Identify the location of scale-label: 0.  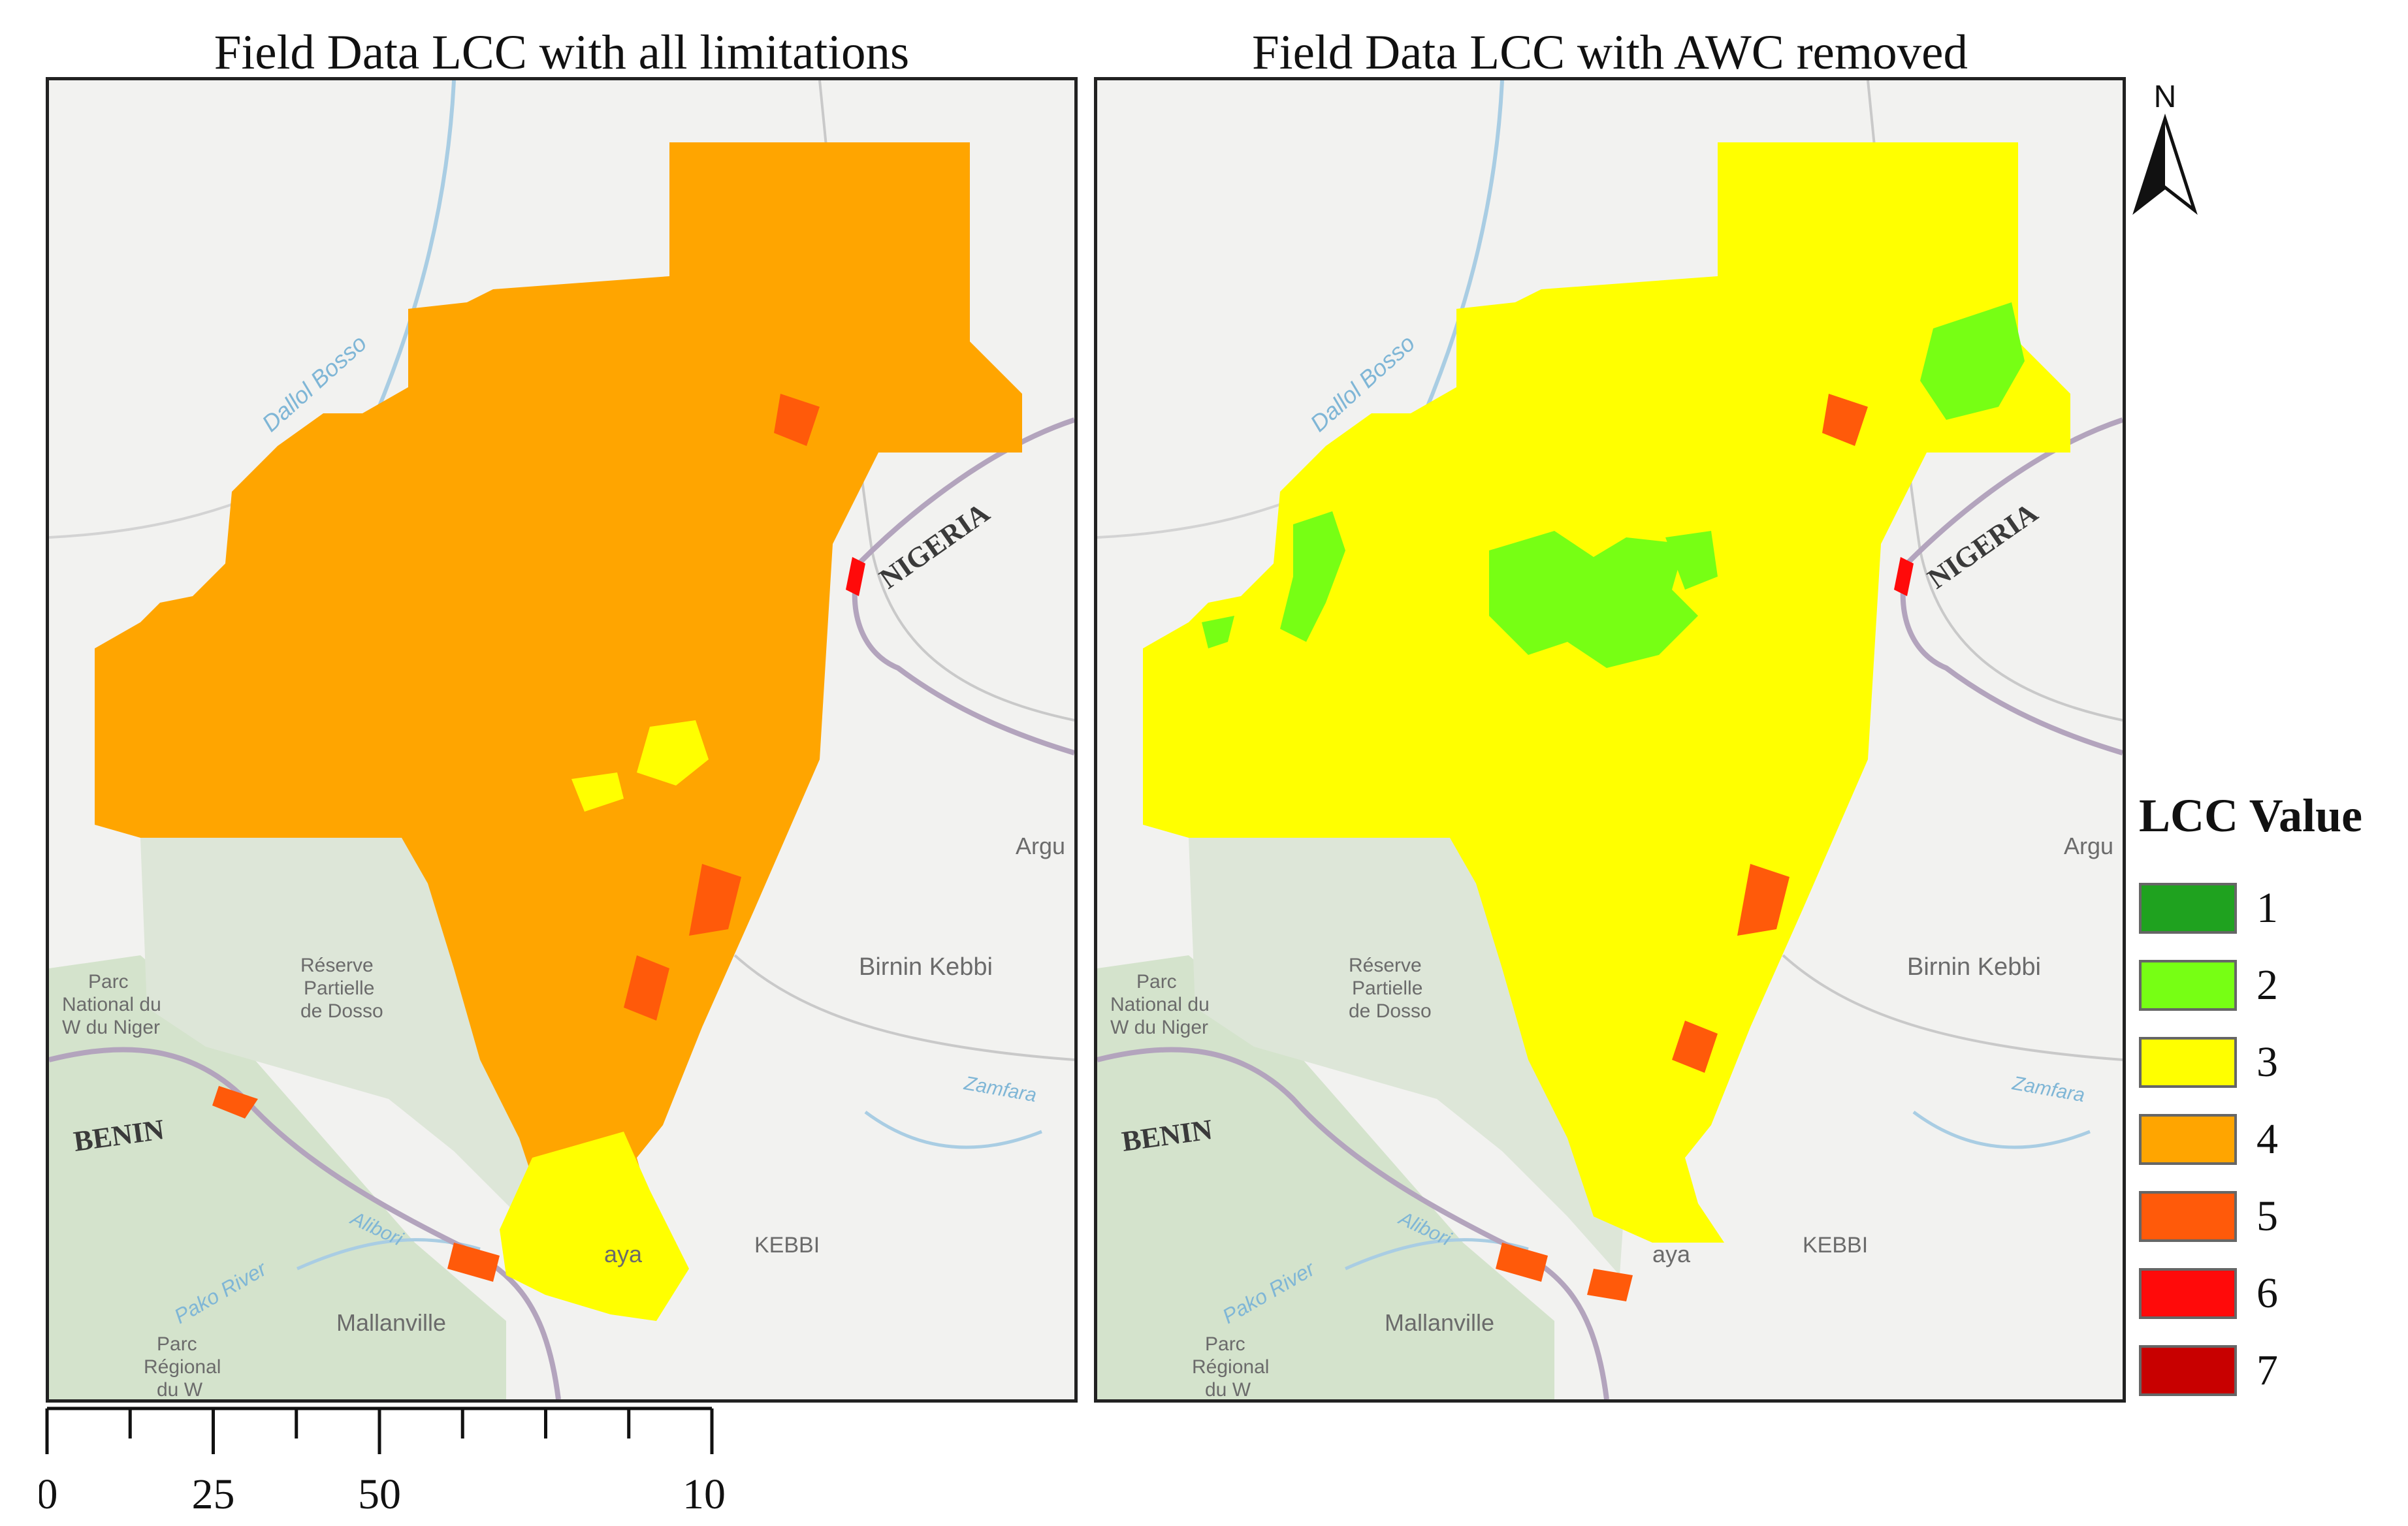
(48, 1494).